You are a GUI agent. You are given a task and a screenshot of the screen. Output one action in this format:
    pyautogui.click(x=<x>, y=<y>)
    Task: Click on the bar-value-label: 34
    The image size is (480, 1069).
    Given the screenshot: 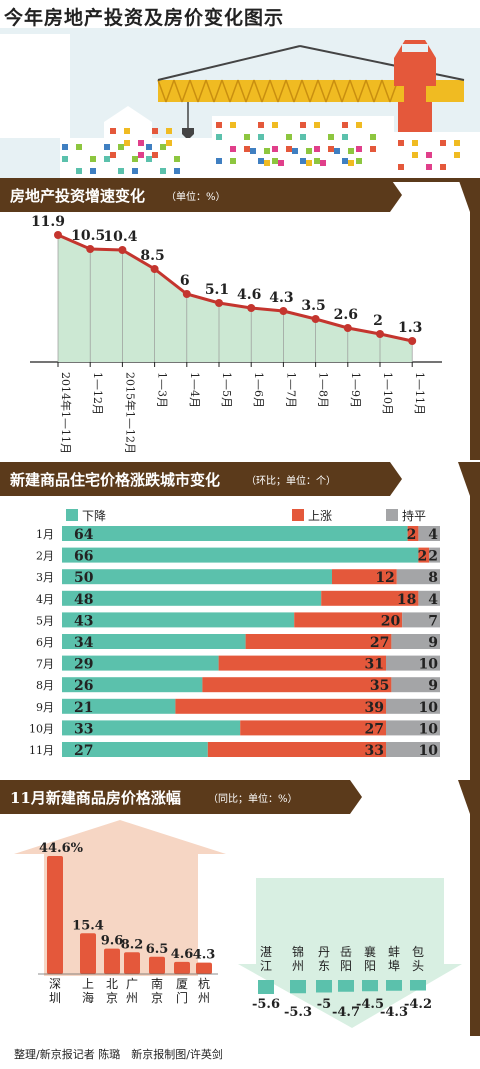 What is the action you would take?
    pyautogui.click(x=84, y=643)
    